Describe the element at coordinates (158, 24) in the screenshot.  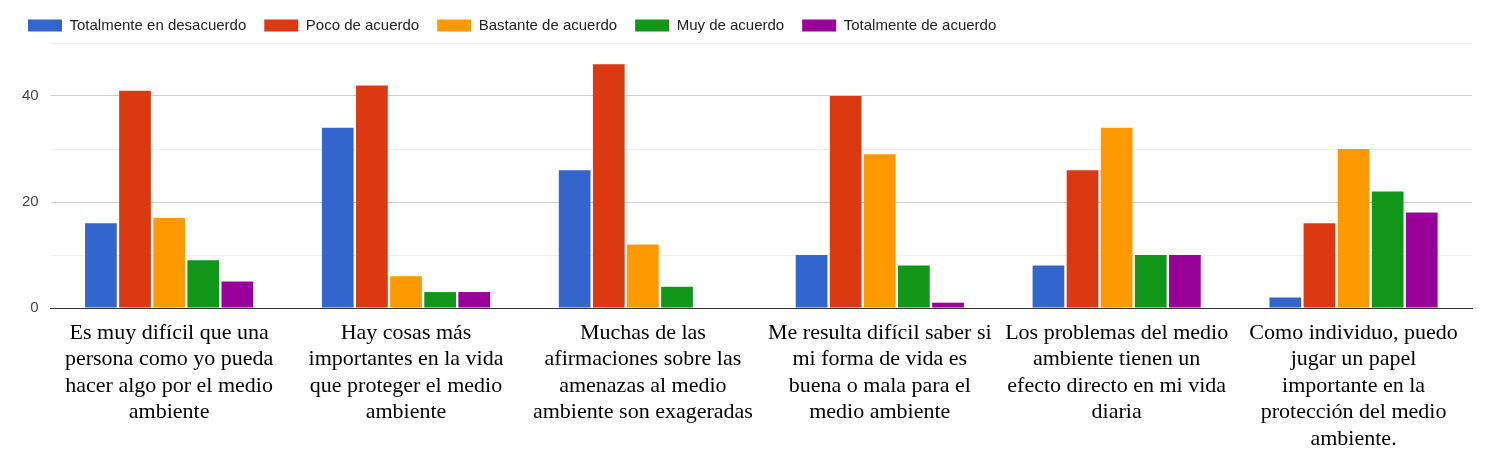
I see `legend-label: Totalmente en desacuerdo` at that location.